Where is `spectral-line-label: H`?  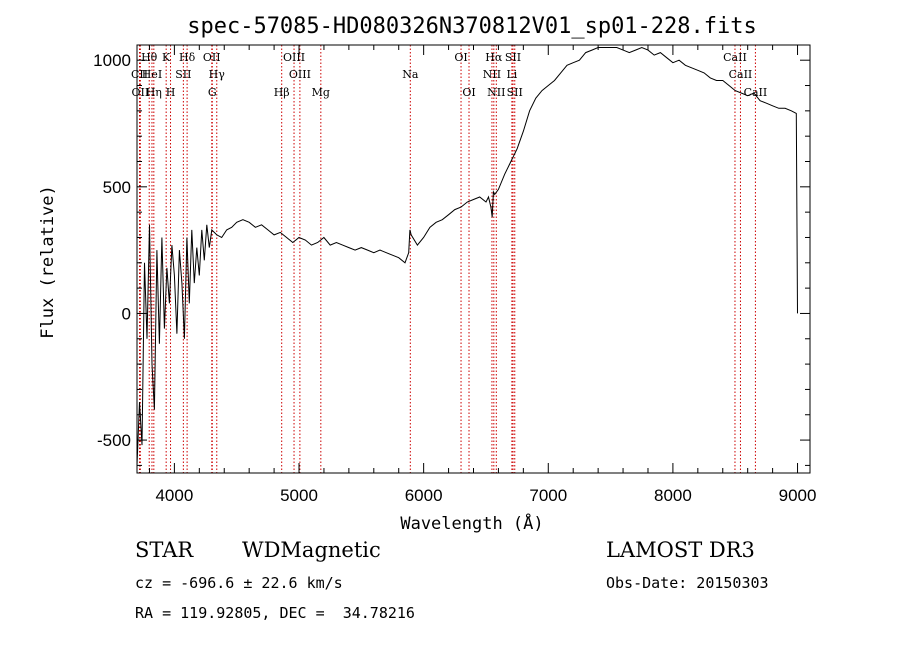 spectral-line-label: H is located at coordinates (171, 92).